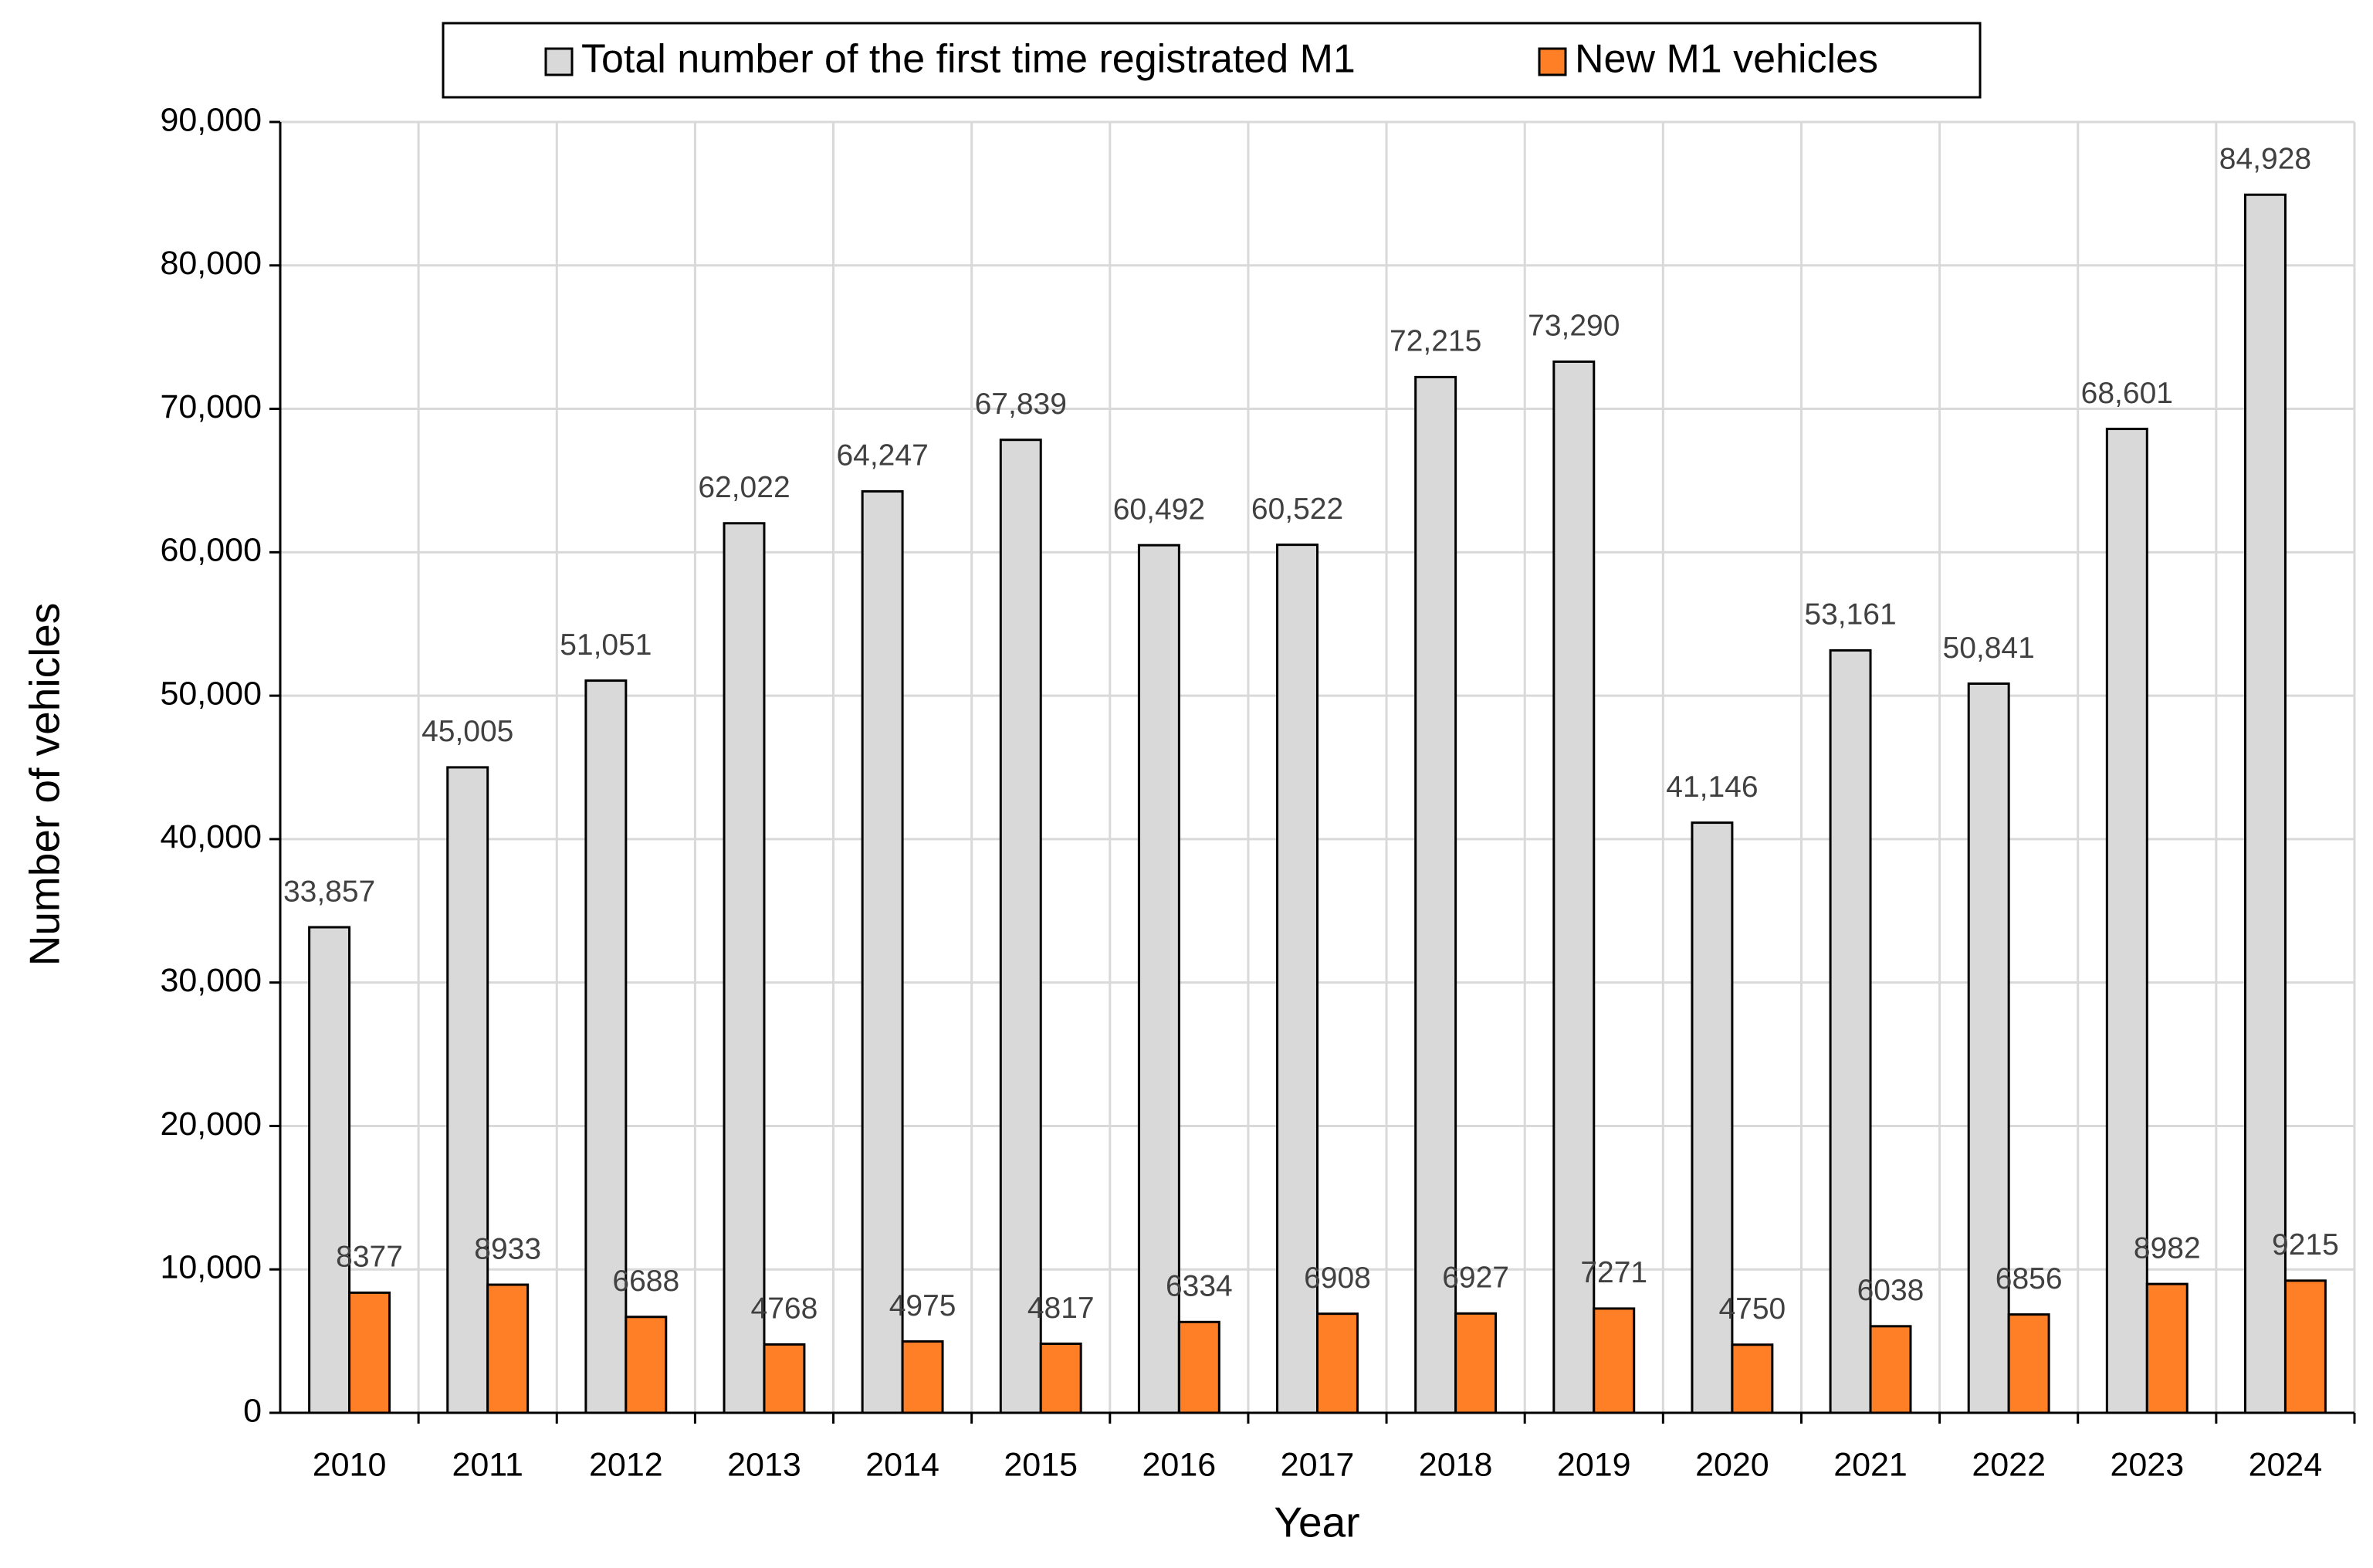  What do you see at coordinates (1732, 1464) in the screenshot?
I see `x-tick-label: 2020` at bounding box center [1732, 1464].